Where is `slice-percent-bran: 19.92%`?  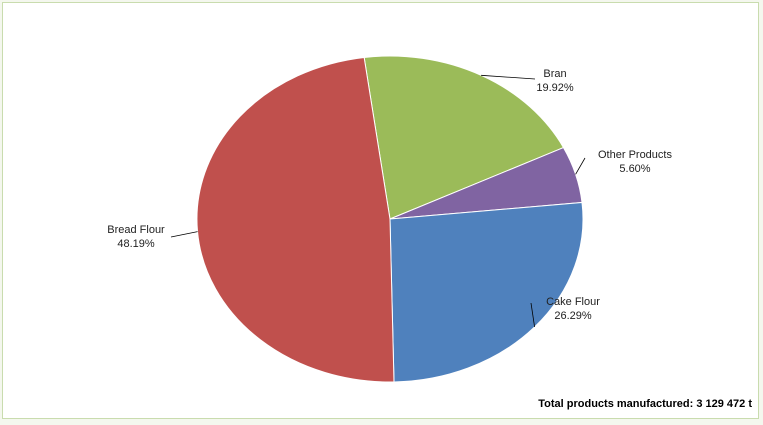
slice-percent-bran: 19.92% is located at coordinates (555, 88).